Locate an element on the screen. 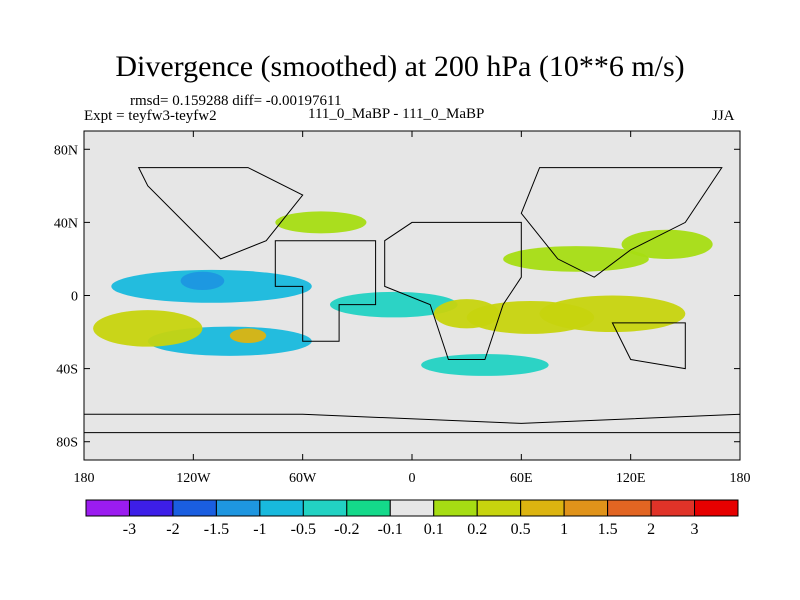 The width and height of the screenshot is (800, 600). x-tick-label: 60E is located at coordinates (521, 478).